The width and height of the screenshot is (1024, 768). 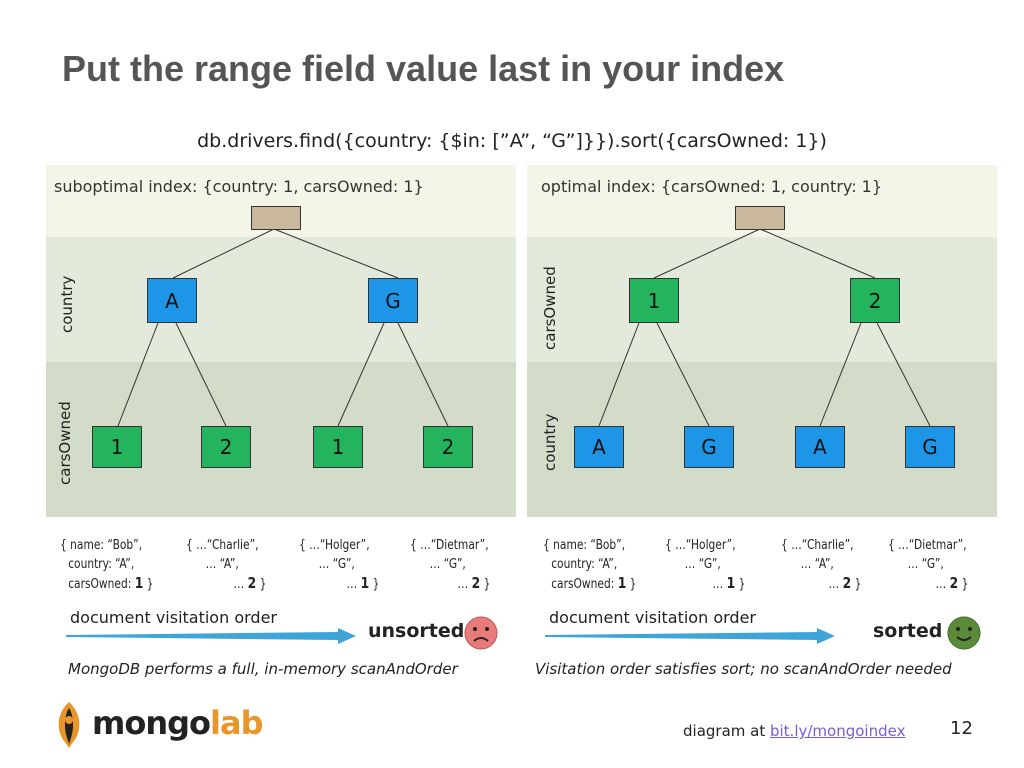 I want to click on right-edge-2-a, so click(x=840, y=374).